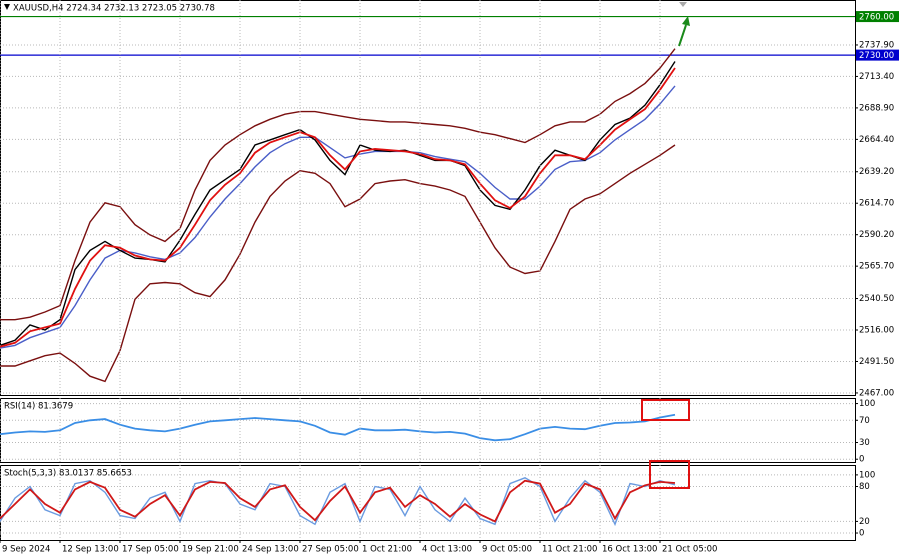  Describe the element at coordinates (876, 108) in the screenshot. I see `y-tick-label: 2688.90` at that location.